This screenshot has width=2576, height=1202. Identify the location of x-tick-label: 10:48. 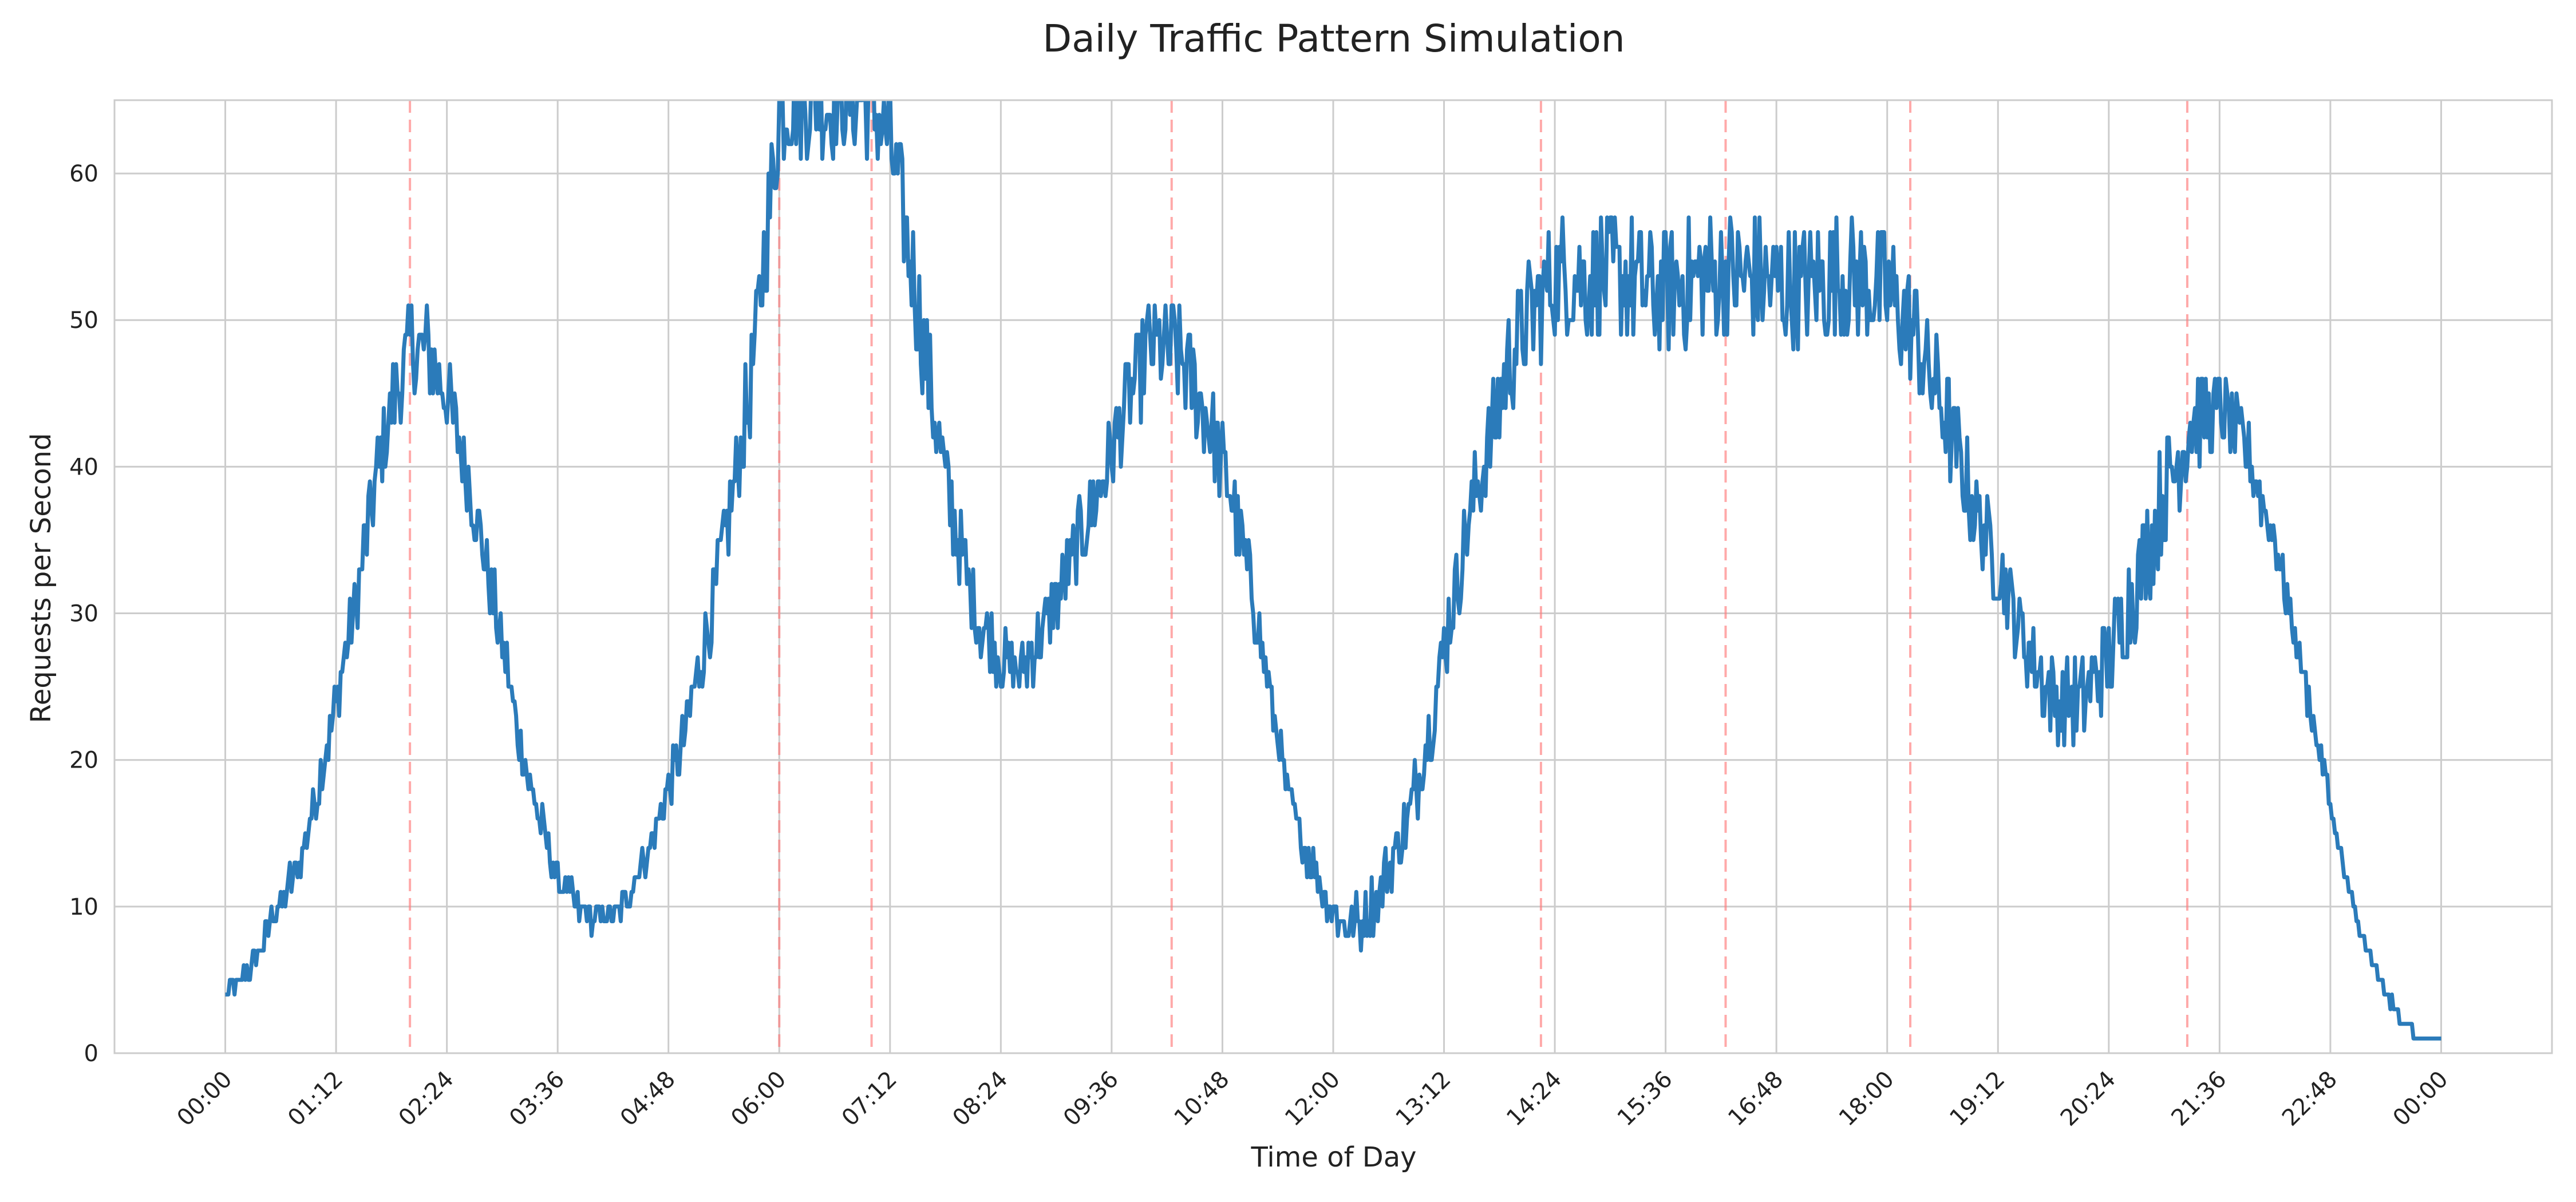
(1201, 1099).